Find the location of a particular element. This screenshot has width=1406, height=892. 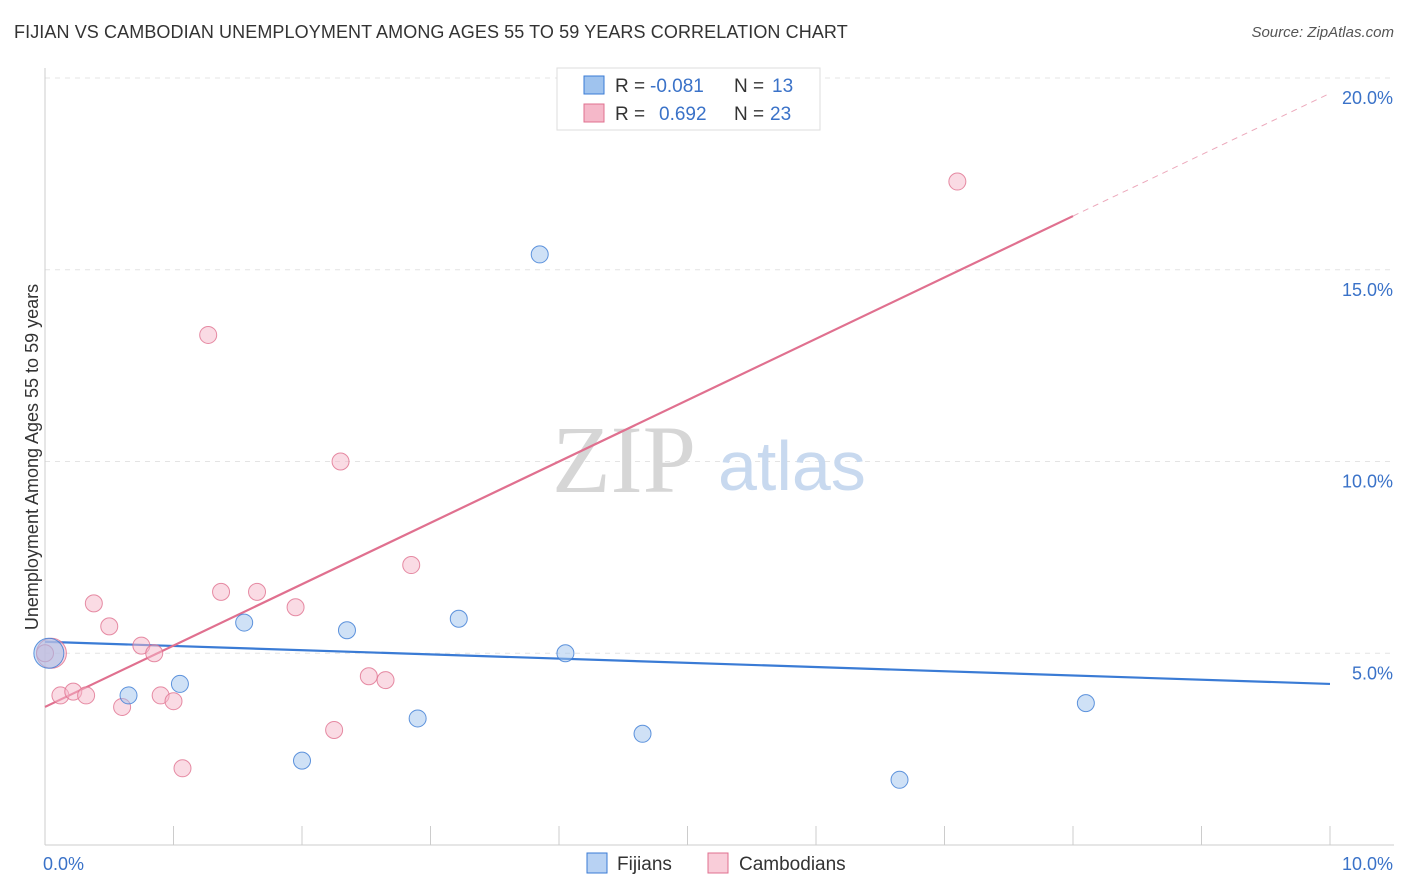

r-label-fijian: R = is located at coordinates (630, 86).